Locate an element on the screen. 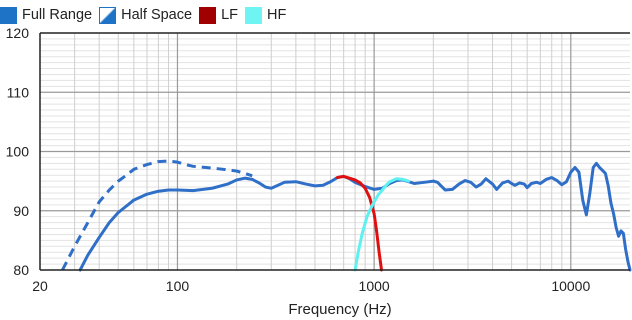 The width and height of the screenshot is (632, 320). legend-label-full-range: Full Range is located at coordinates (57, 15).